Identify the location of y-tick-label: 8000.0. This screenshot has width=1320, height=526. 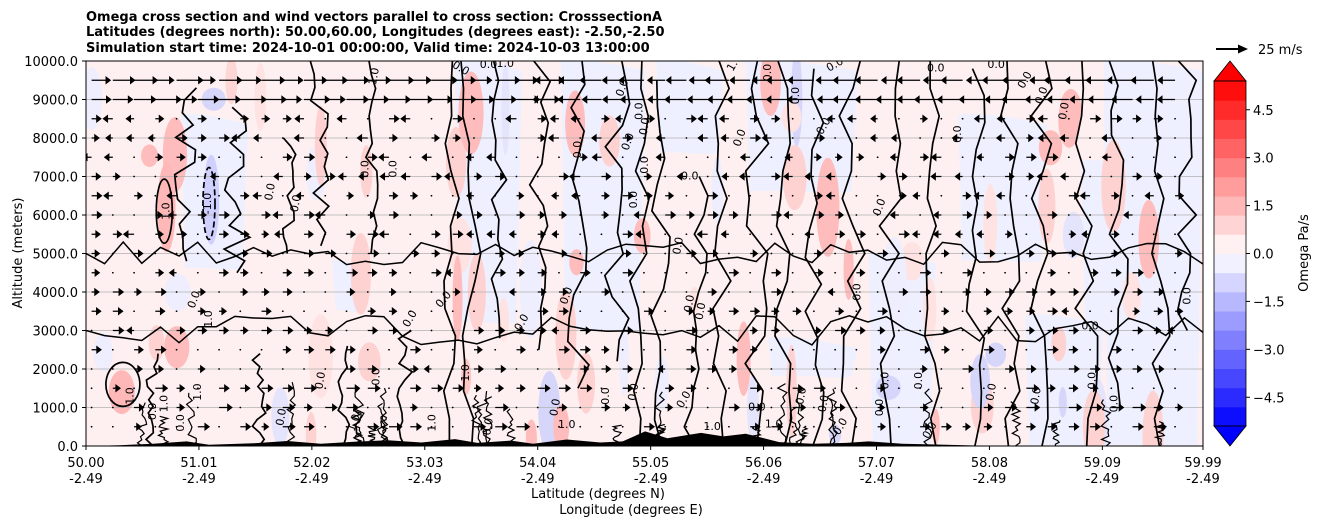
(56, 139).